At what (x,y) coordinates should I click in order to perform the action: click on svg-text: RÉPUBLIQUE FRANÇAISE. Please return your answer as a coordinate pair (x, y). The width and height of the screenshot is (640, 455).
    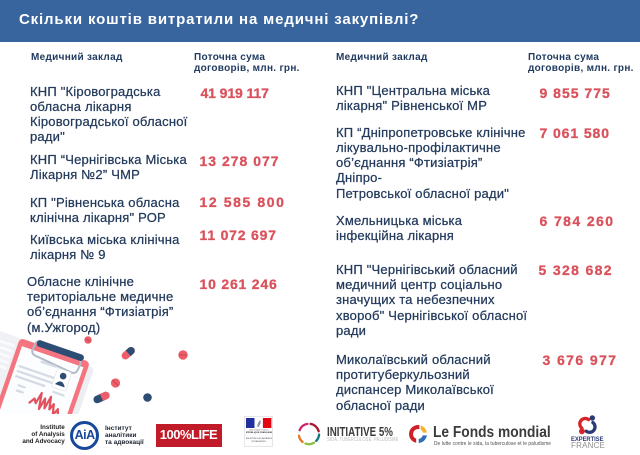
    Looking at the image, I should click on (258, 432).